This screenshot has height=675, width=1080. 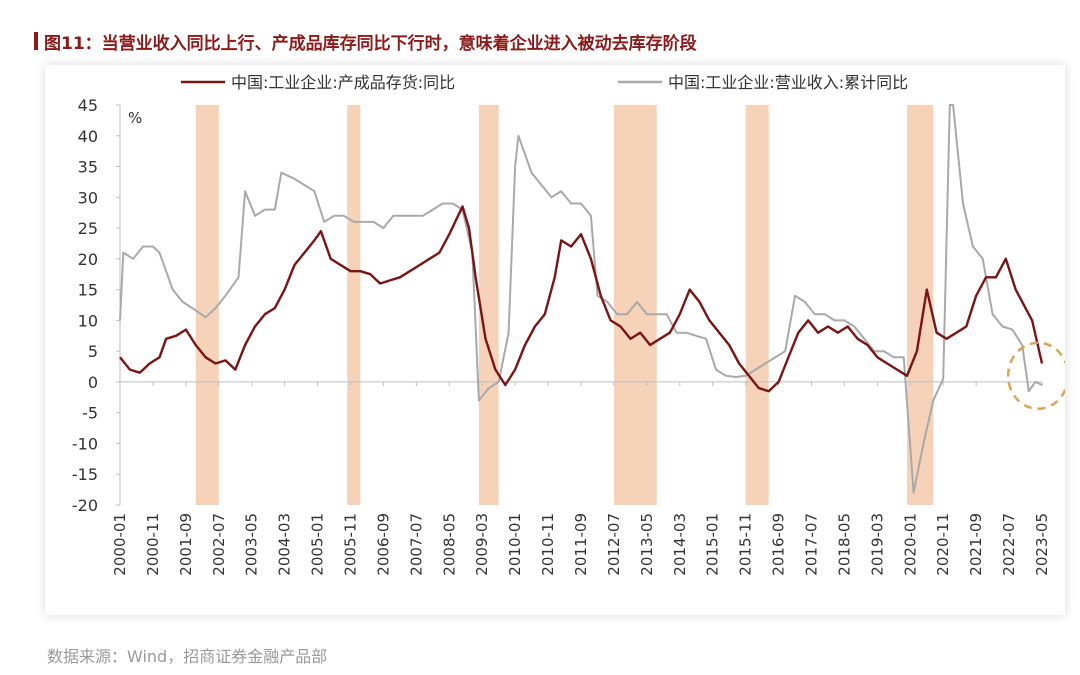 I want to click on x-tick-label: 2005-11, so click(x=351, y=544).